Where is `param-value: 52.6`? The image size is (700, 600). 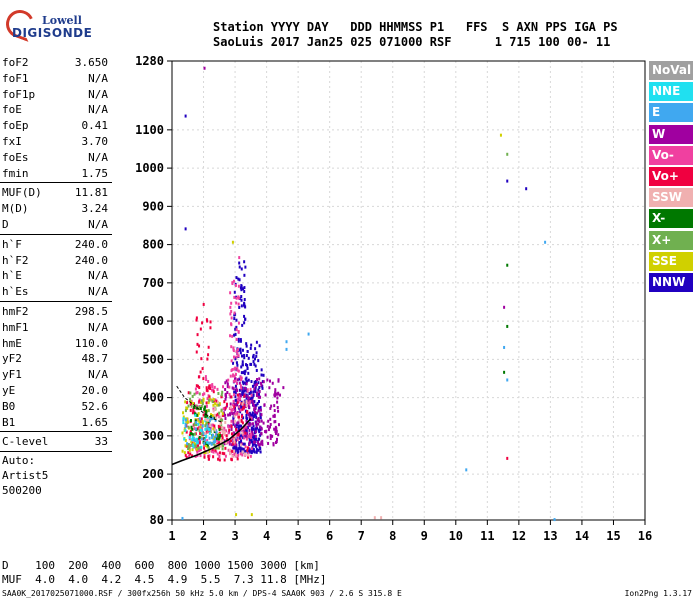 param-value: 52.6 is located at coordinates (95, 406).